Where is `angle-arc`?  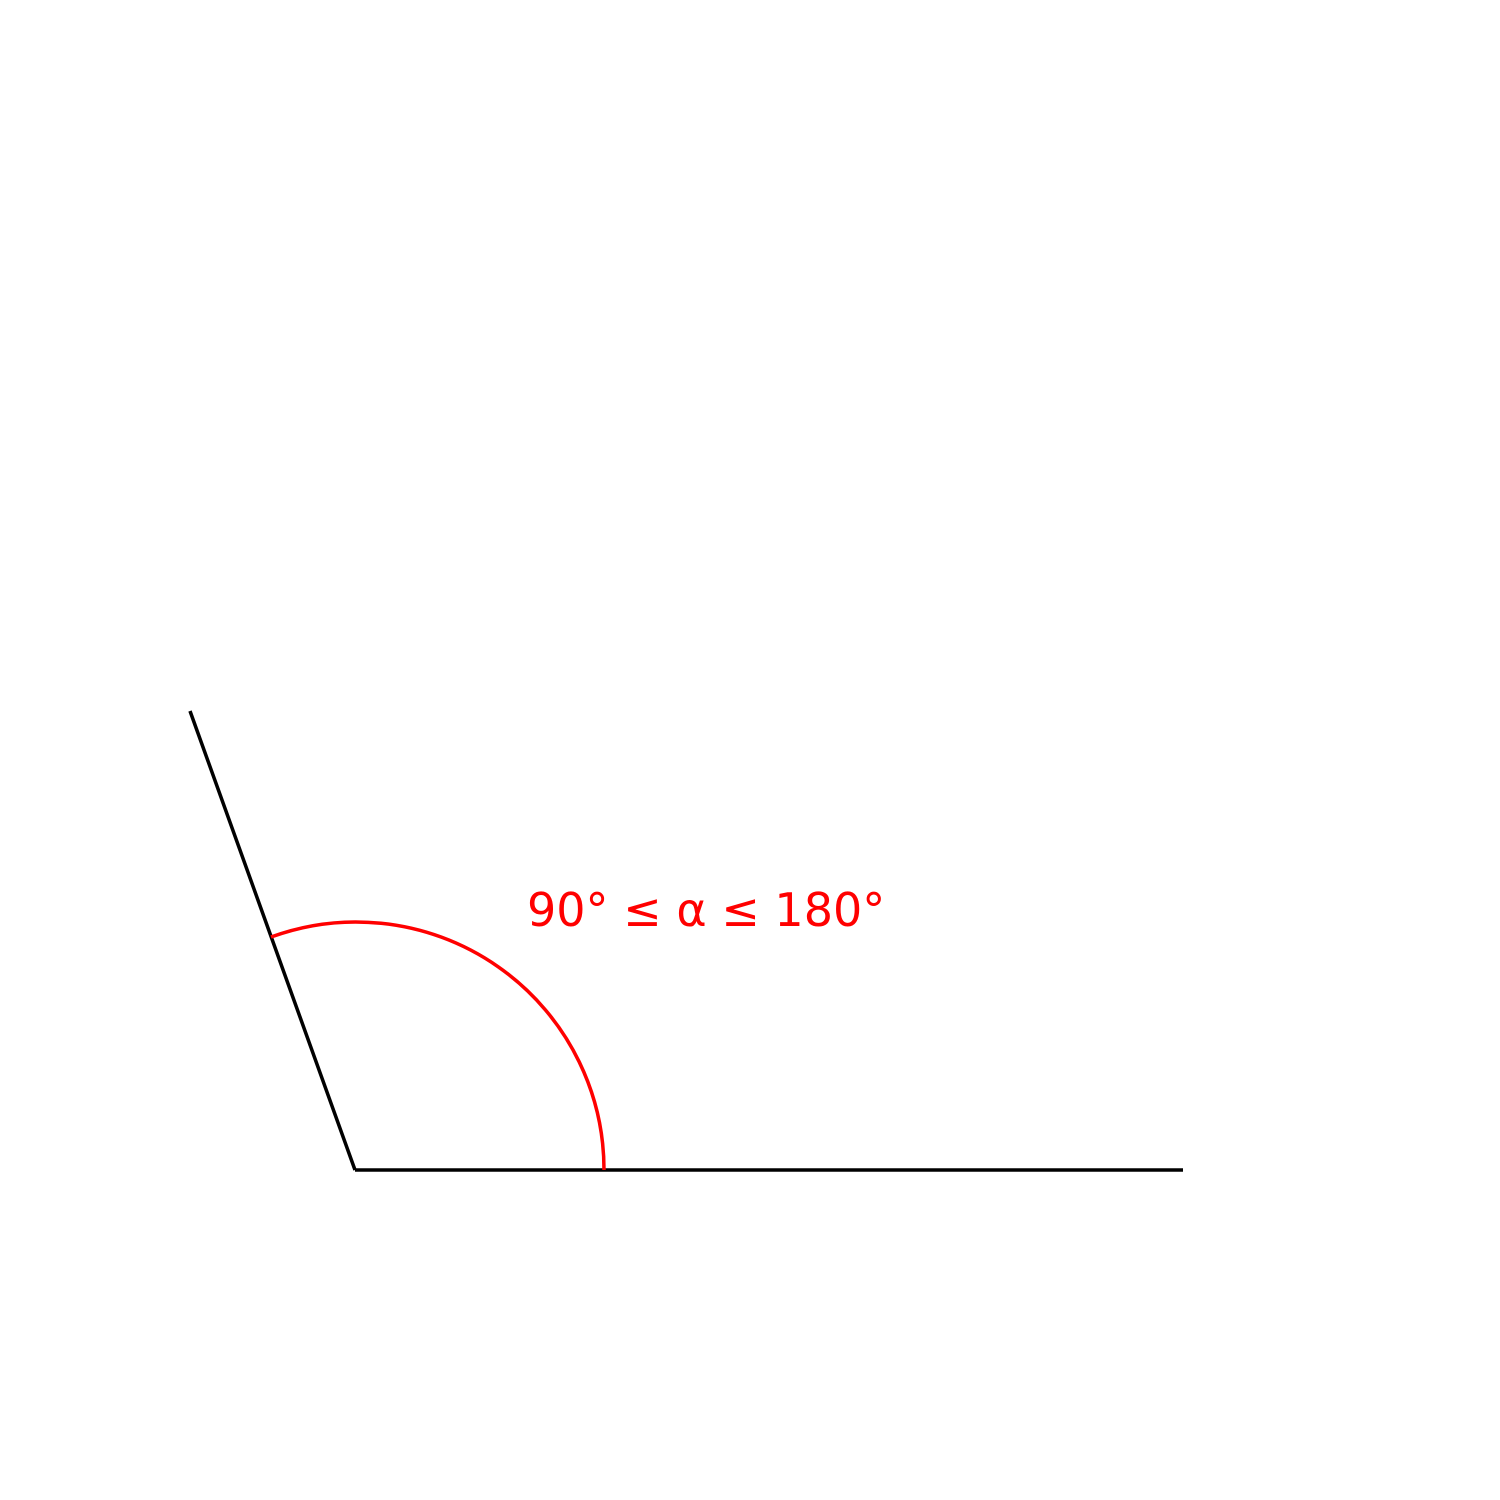
angle-arc is located at coordinates (438, 1045).